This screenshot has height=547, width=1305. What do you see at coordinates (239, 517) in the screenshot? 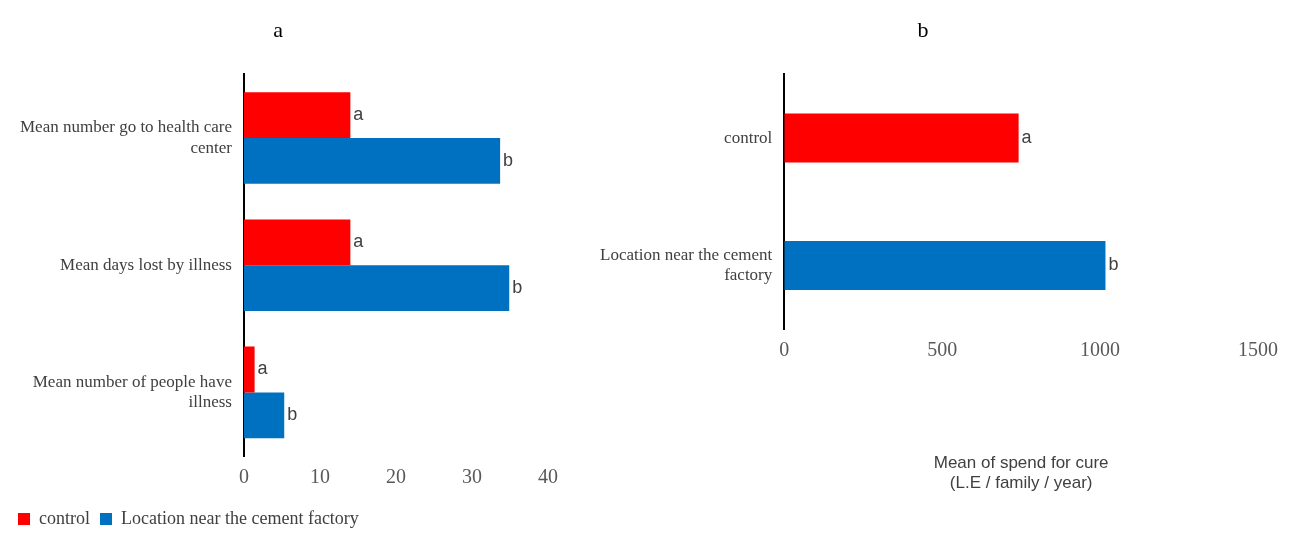
I see `legend-label: Location near the cement factory` at bounding box center [239, 517].